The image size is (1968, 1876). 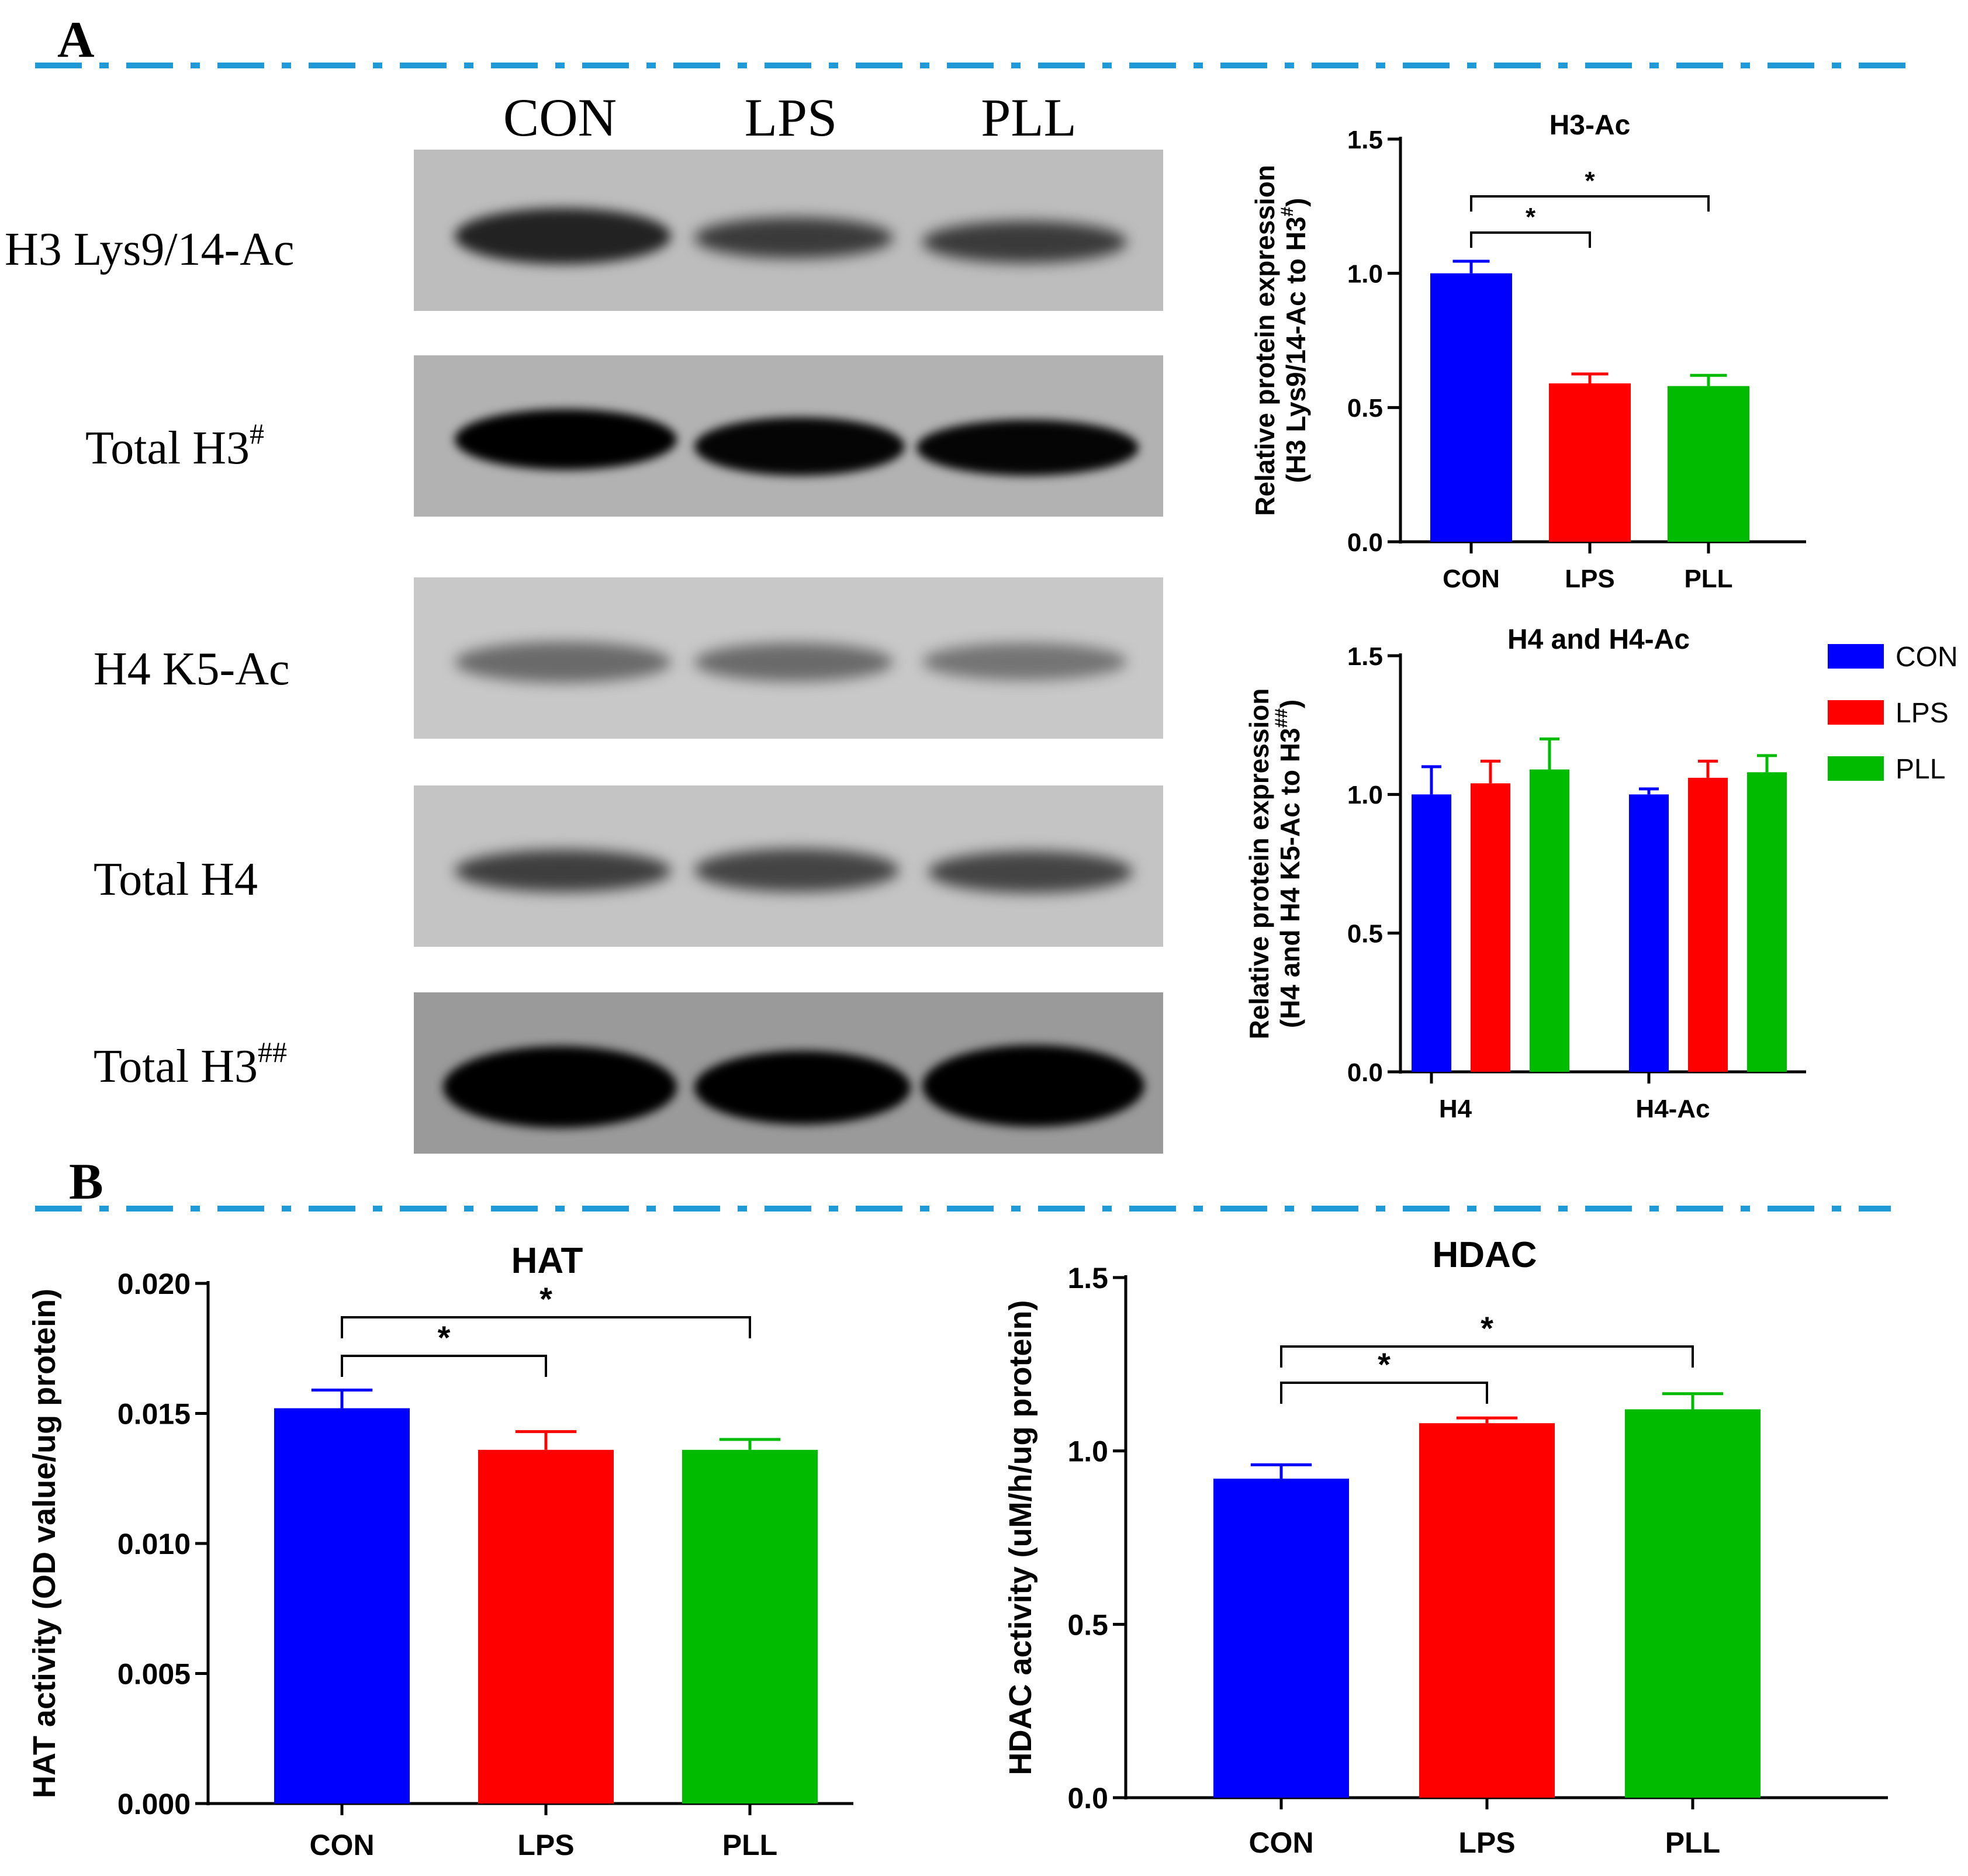 What do you see at coordinates (547, 1261) in the screenshot?
I see `chart-title: HAT` at bounding box center [547, 1261].